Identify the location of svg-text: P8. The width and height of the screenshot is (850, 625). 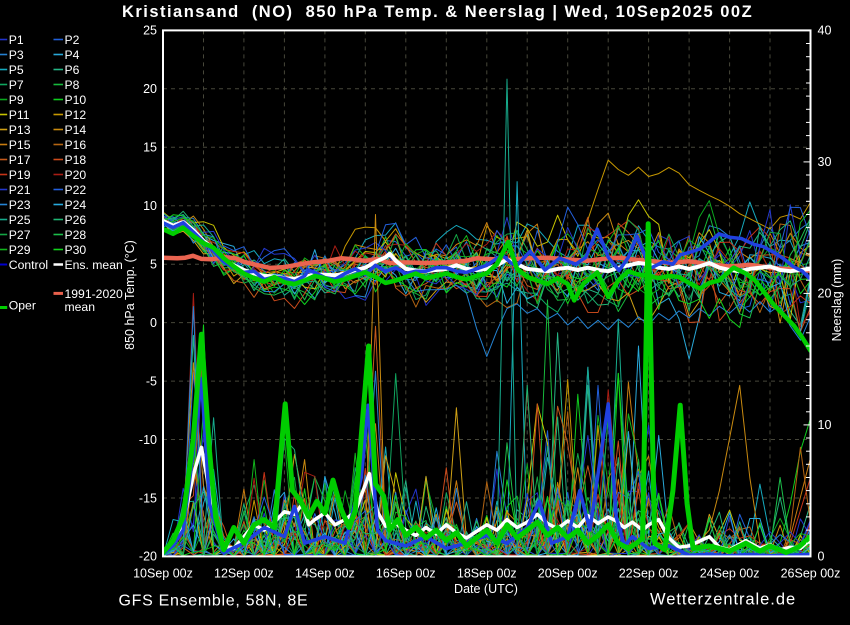
(72, 85).